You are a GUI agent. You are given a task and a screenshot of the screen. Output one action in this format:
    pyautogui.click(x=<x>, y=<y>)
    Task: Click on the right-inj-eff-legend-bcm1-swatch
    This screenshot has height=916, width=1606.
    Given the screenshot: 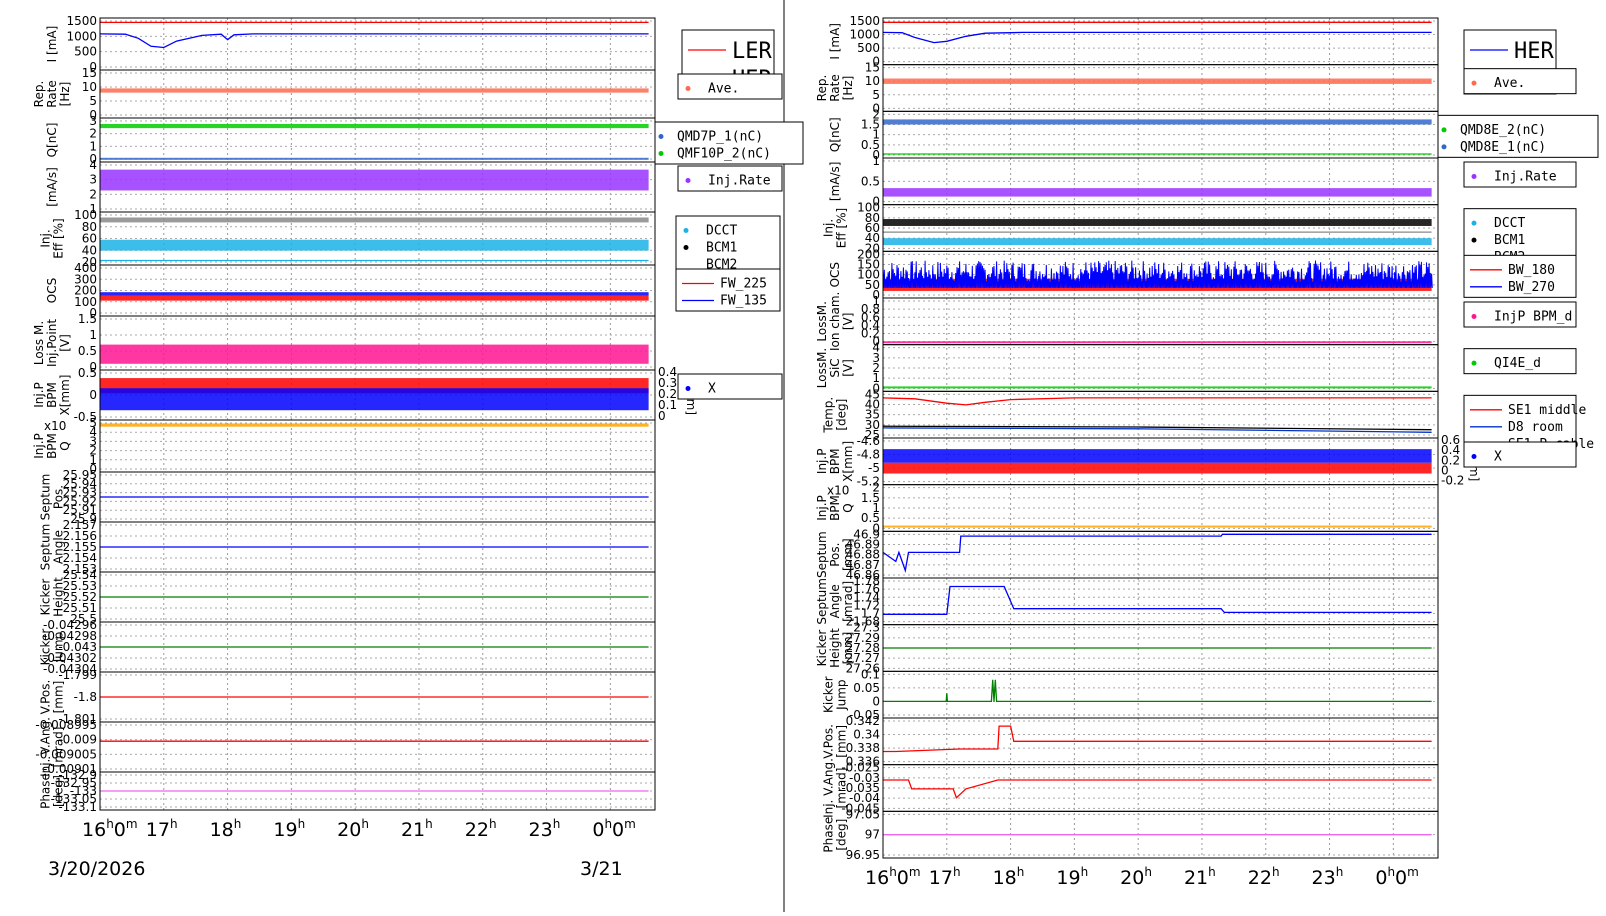 What is the action you would take?
    pyautogui.click(x=1474, y=240)
    